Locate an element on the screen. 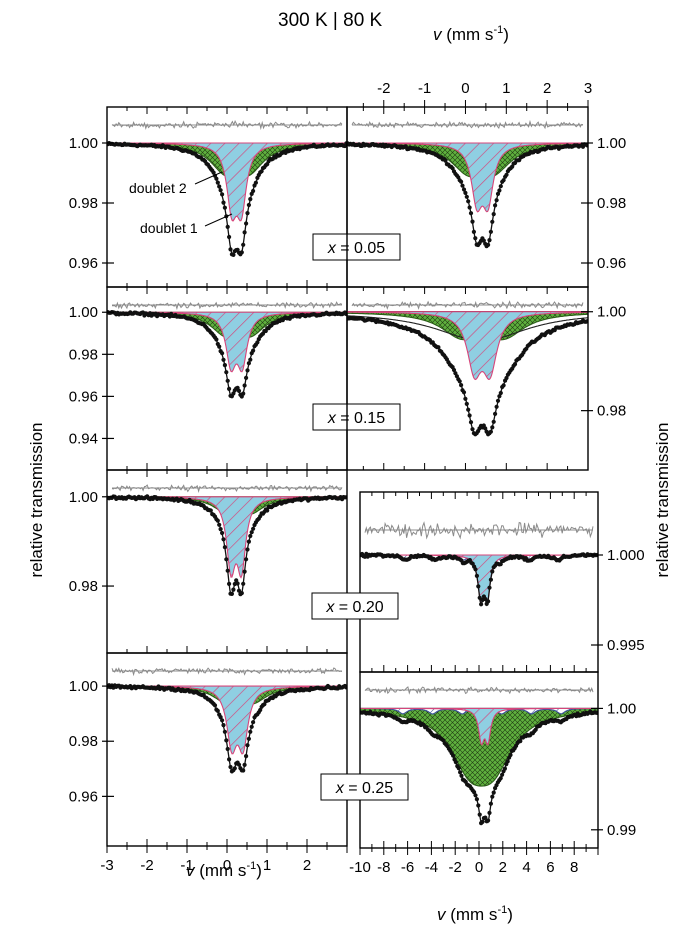 This screenshot has width=681, height=928. residual-trace-x005-300K is located at coordinates (227, 125).